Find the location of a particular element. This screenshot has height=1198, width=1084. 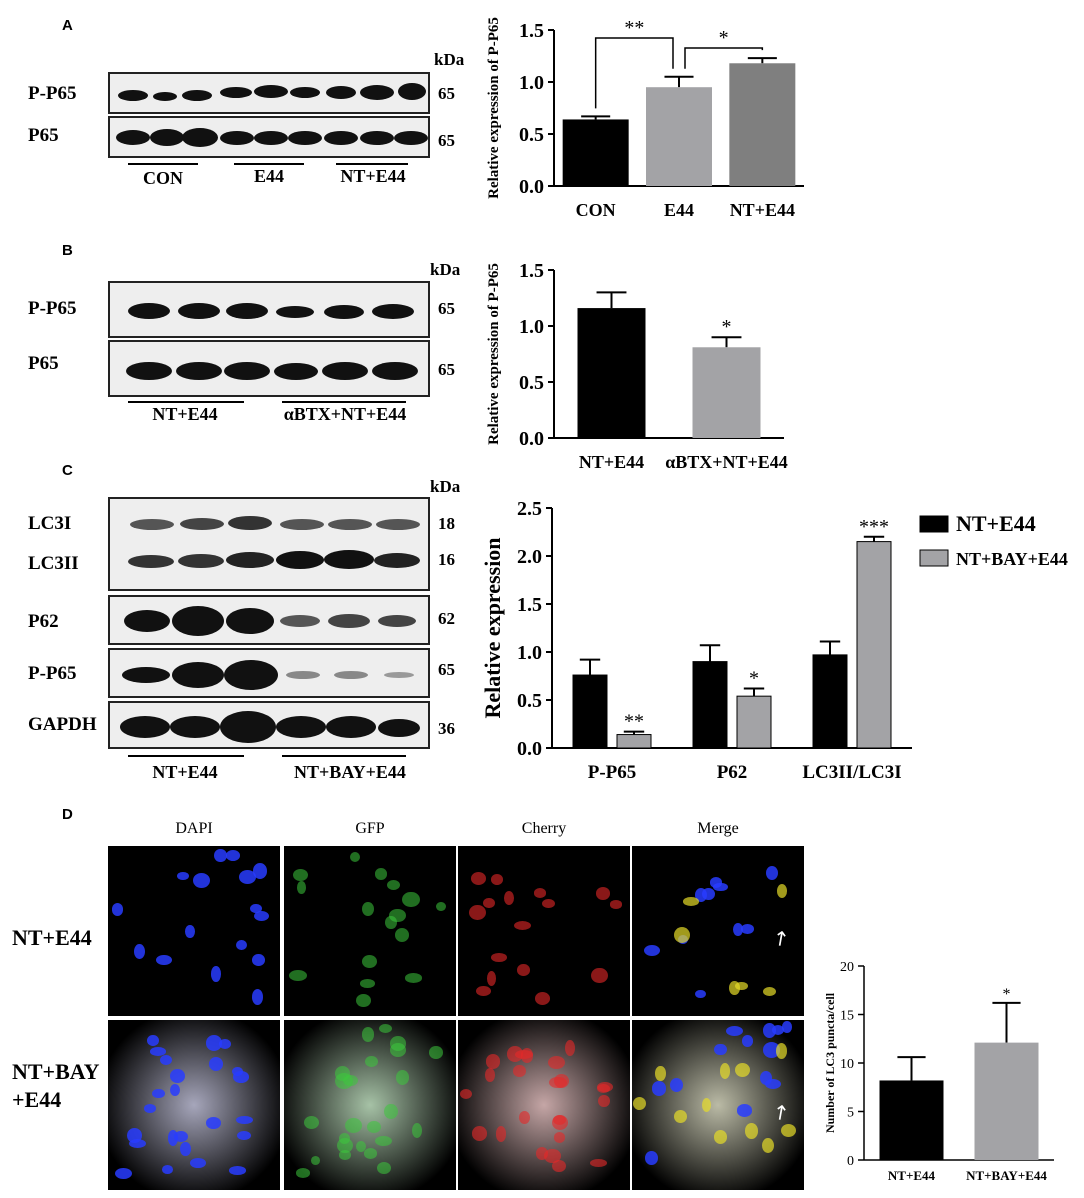

significance-mark: * is located at coordinates (754, 678).